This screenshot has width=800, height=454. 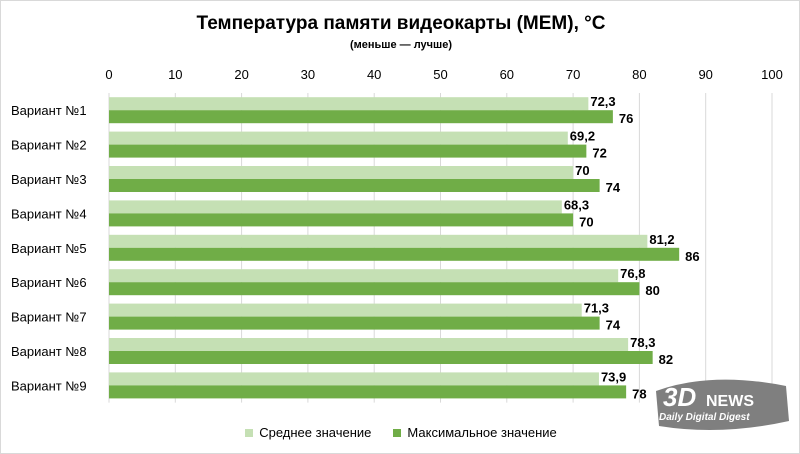 I want to click on data-label-max: 70, so click(x=586, y=221).